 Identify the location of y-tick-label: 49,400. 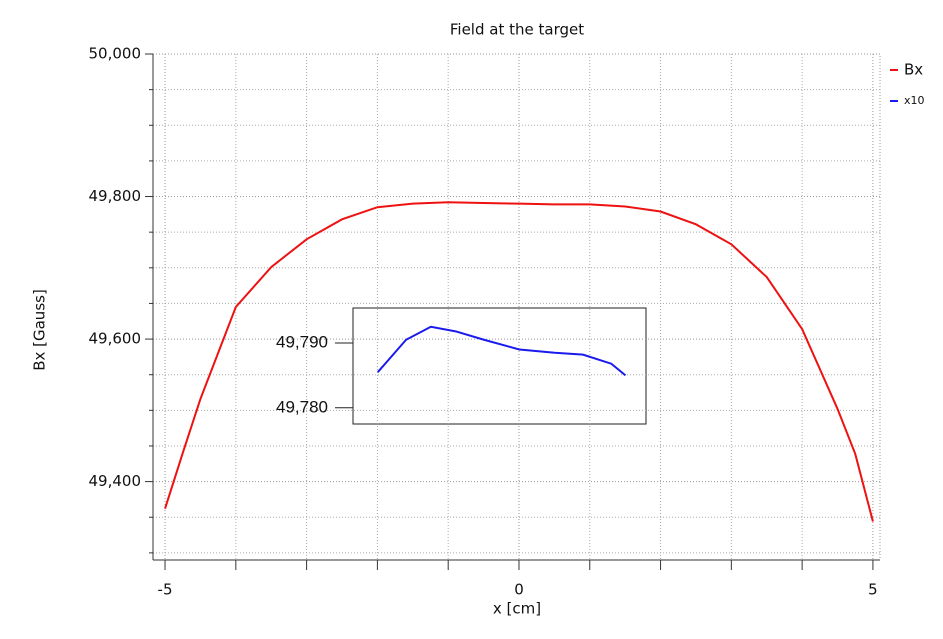
(115, 481).